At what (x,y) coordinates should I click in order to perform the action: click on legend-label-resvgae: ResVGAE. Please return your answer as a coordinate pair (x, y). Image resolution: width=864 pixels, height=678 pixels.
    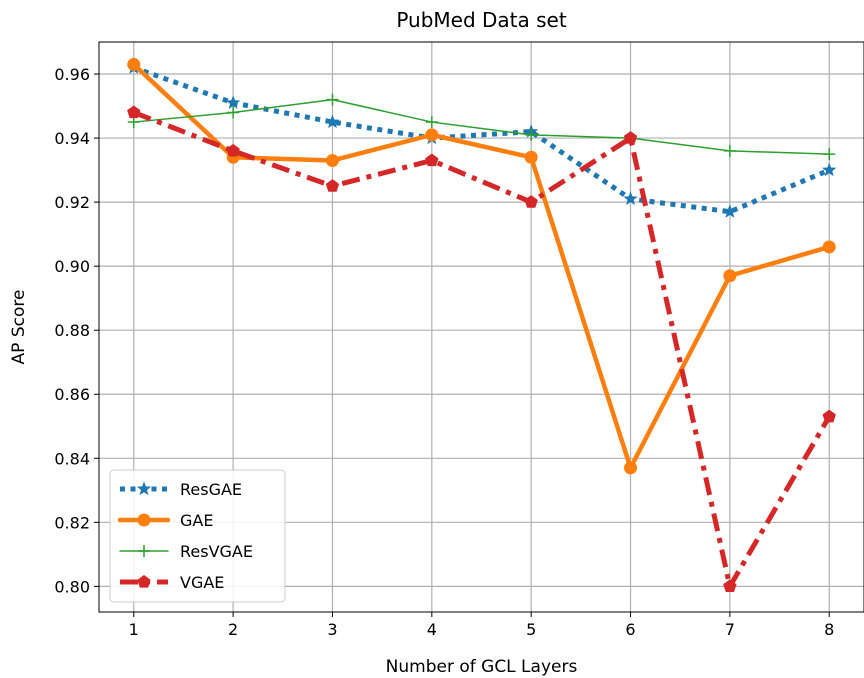
    Looking at the image, I should click on (216, 551).